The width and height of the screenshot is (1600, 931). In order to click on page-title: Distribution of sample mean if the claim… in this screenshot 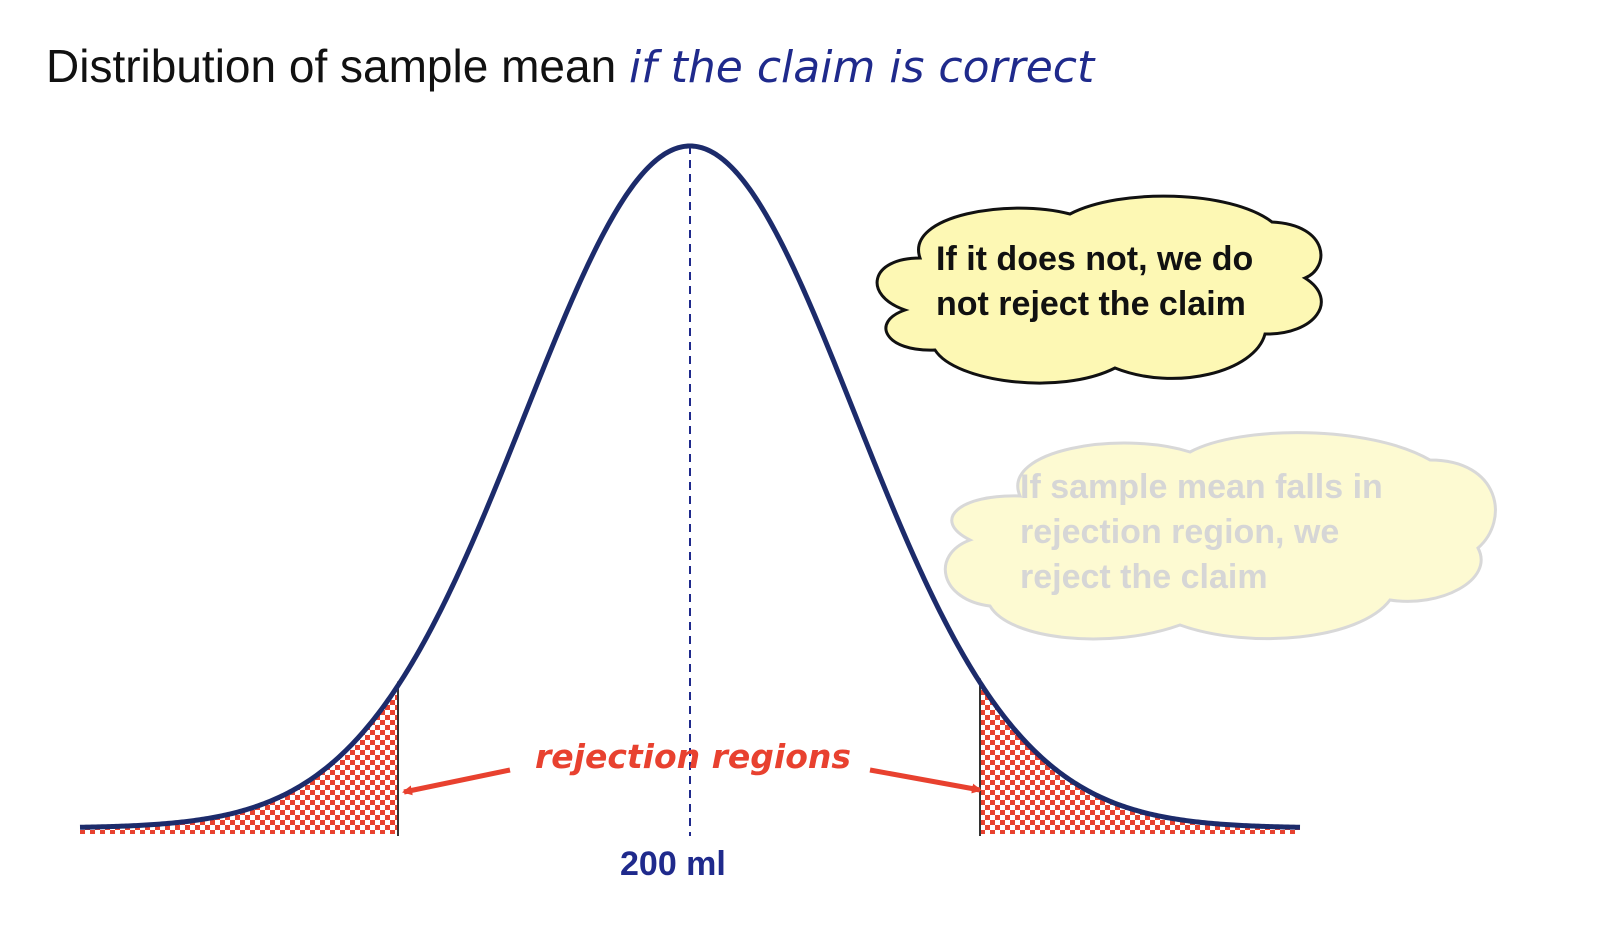, I will do `click(570, 67)`.